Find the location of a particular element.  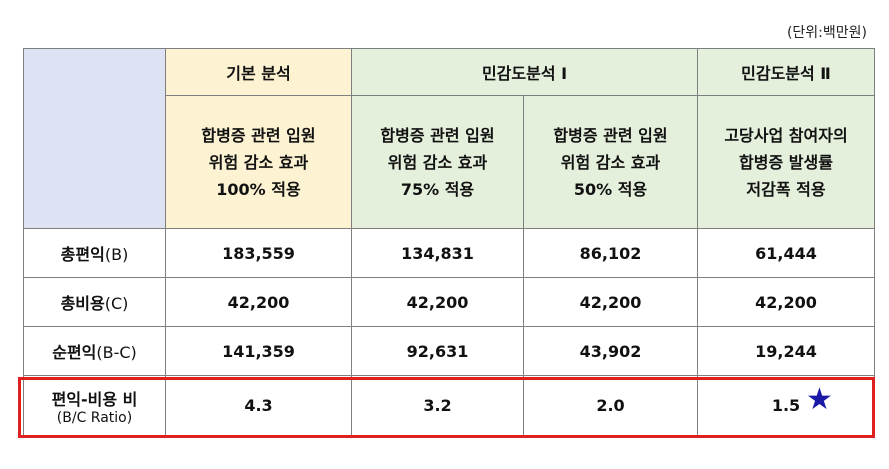

star-icon: ★ is located at coordinates (819, 399).